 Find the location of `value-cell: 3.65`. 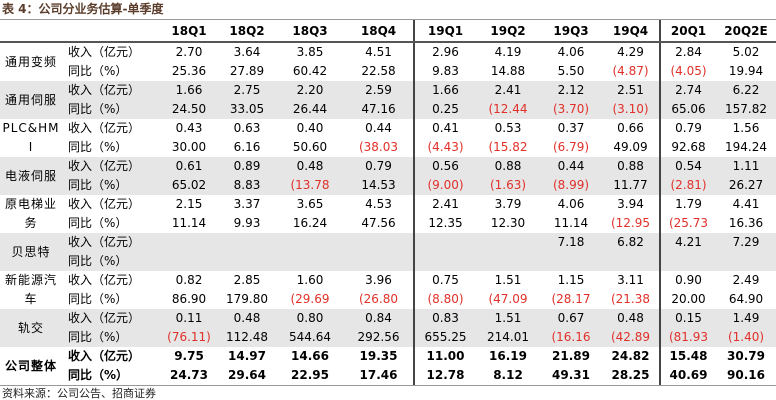

value-cell: 3.65 is located at coordinates (310, 204).